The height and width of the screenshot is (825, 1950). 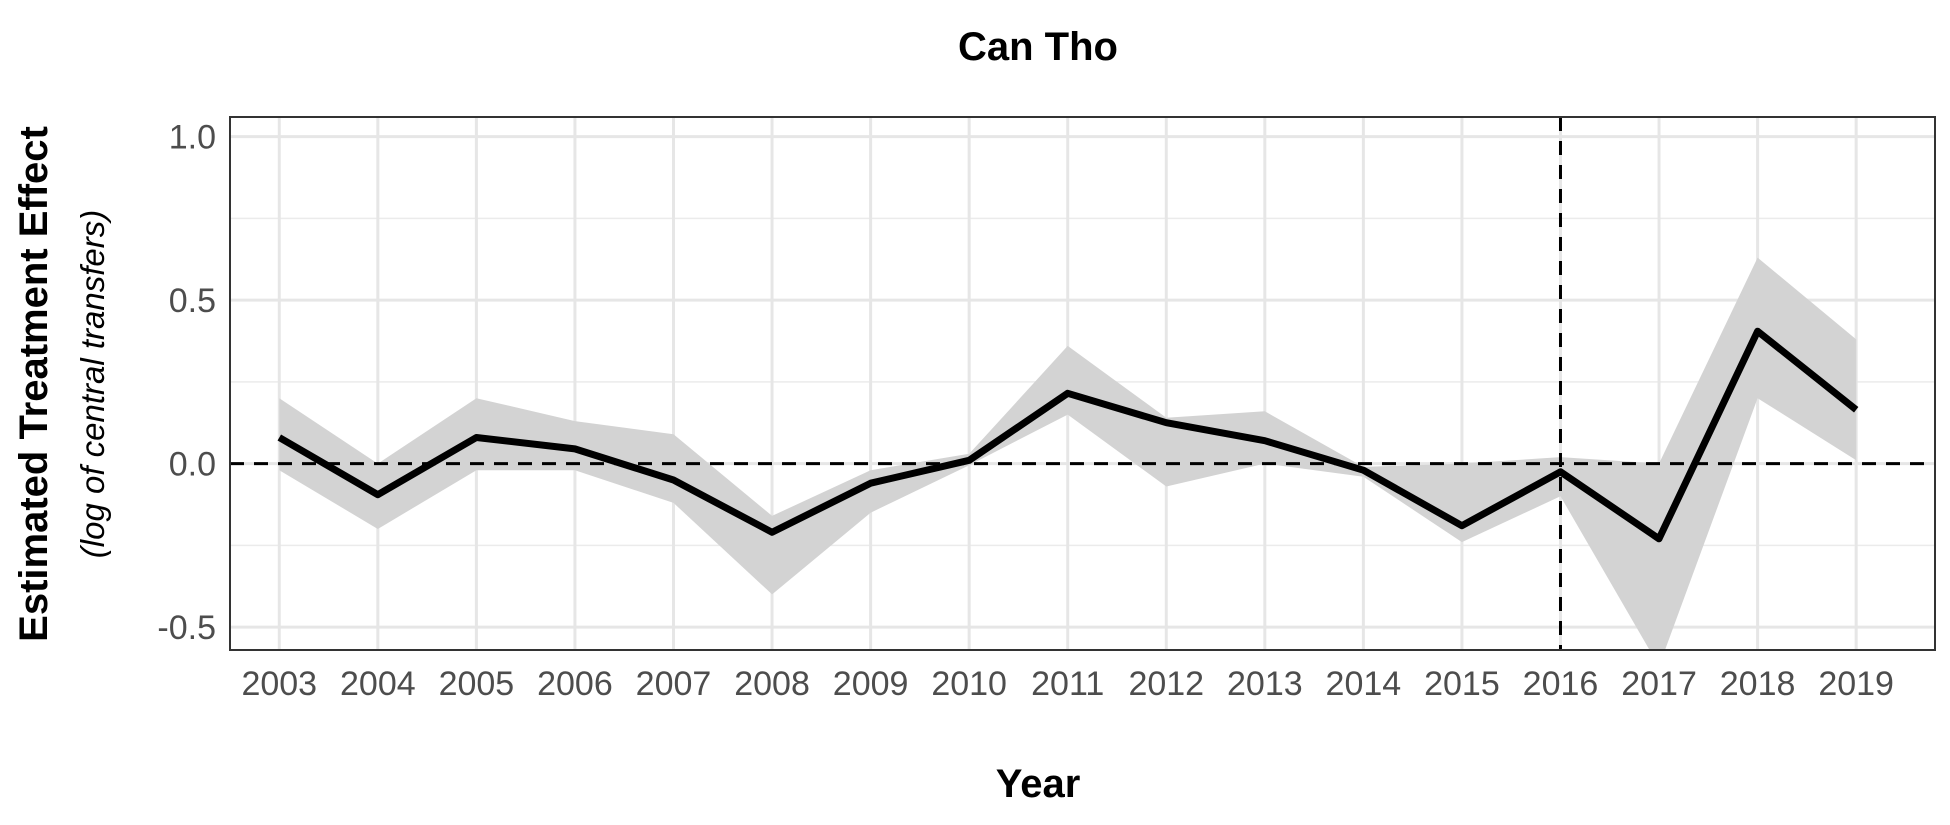 I want to click on y-tick-label: 0.5, so click(x=192, y=301).